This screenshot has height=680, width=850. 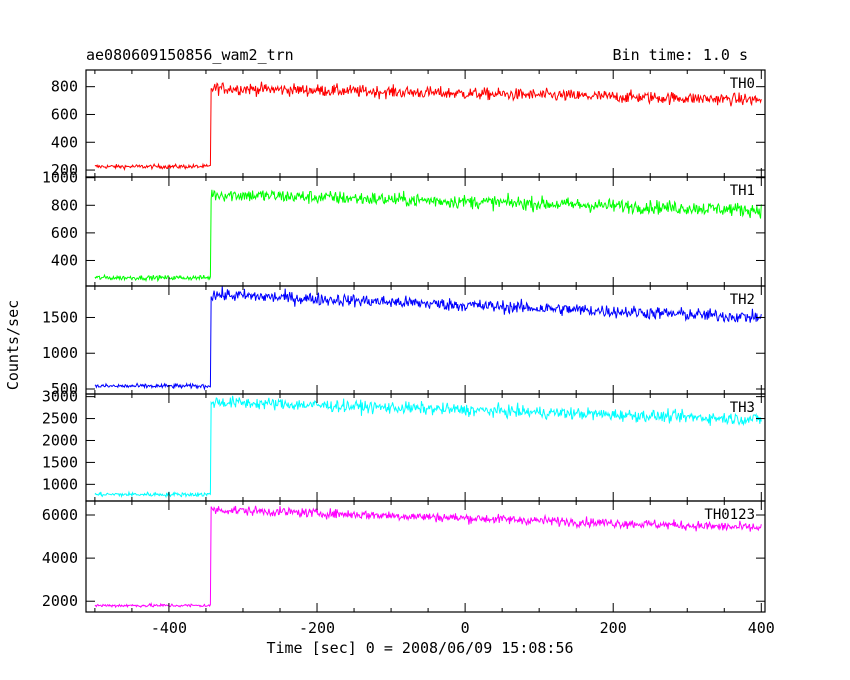 I want to click on series-label-th0123: TH0123, so click(x=729, y=515).